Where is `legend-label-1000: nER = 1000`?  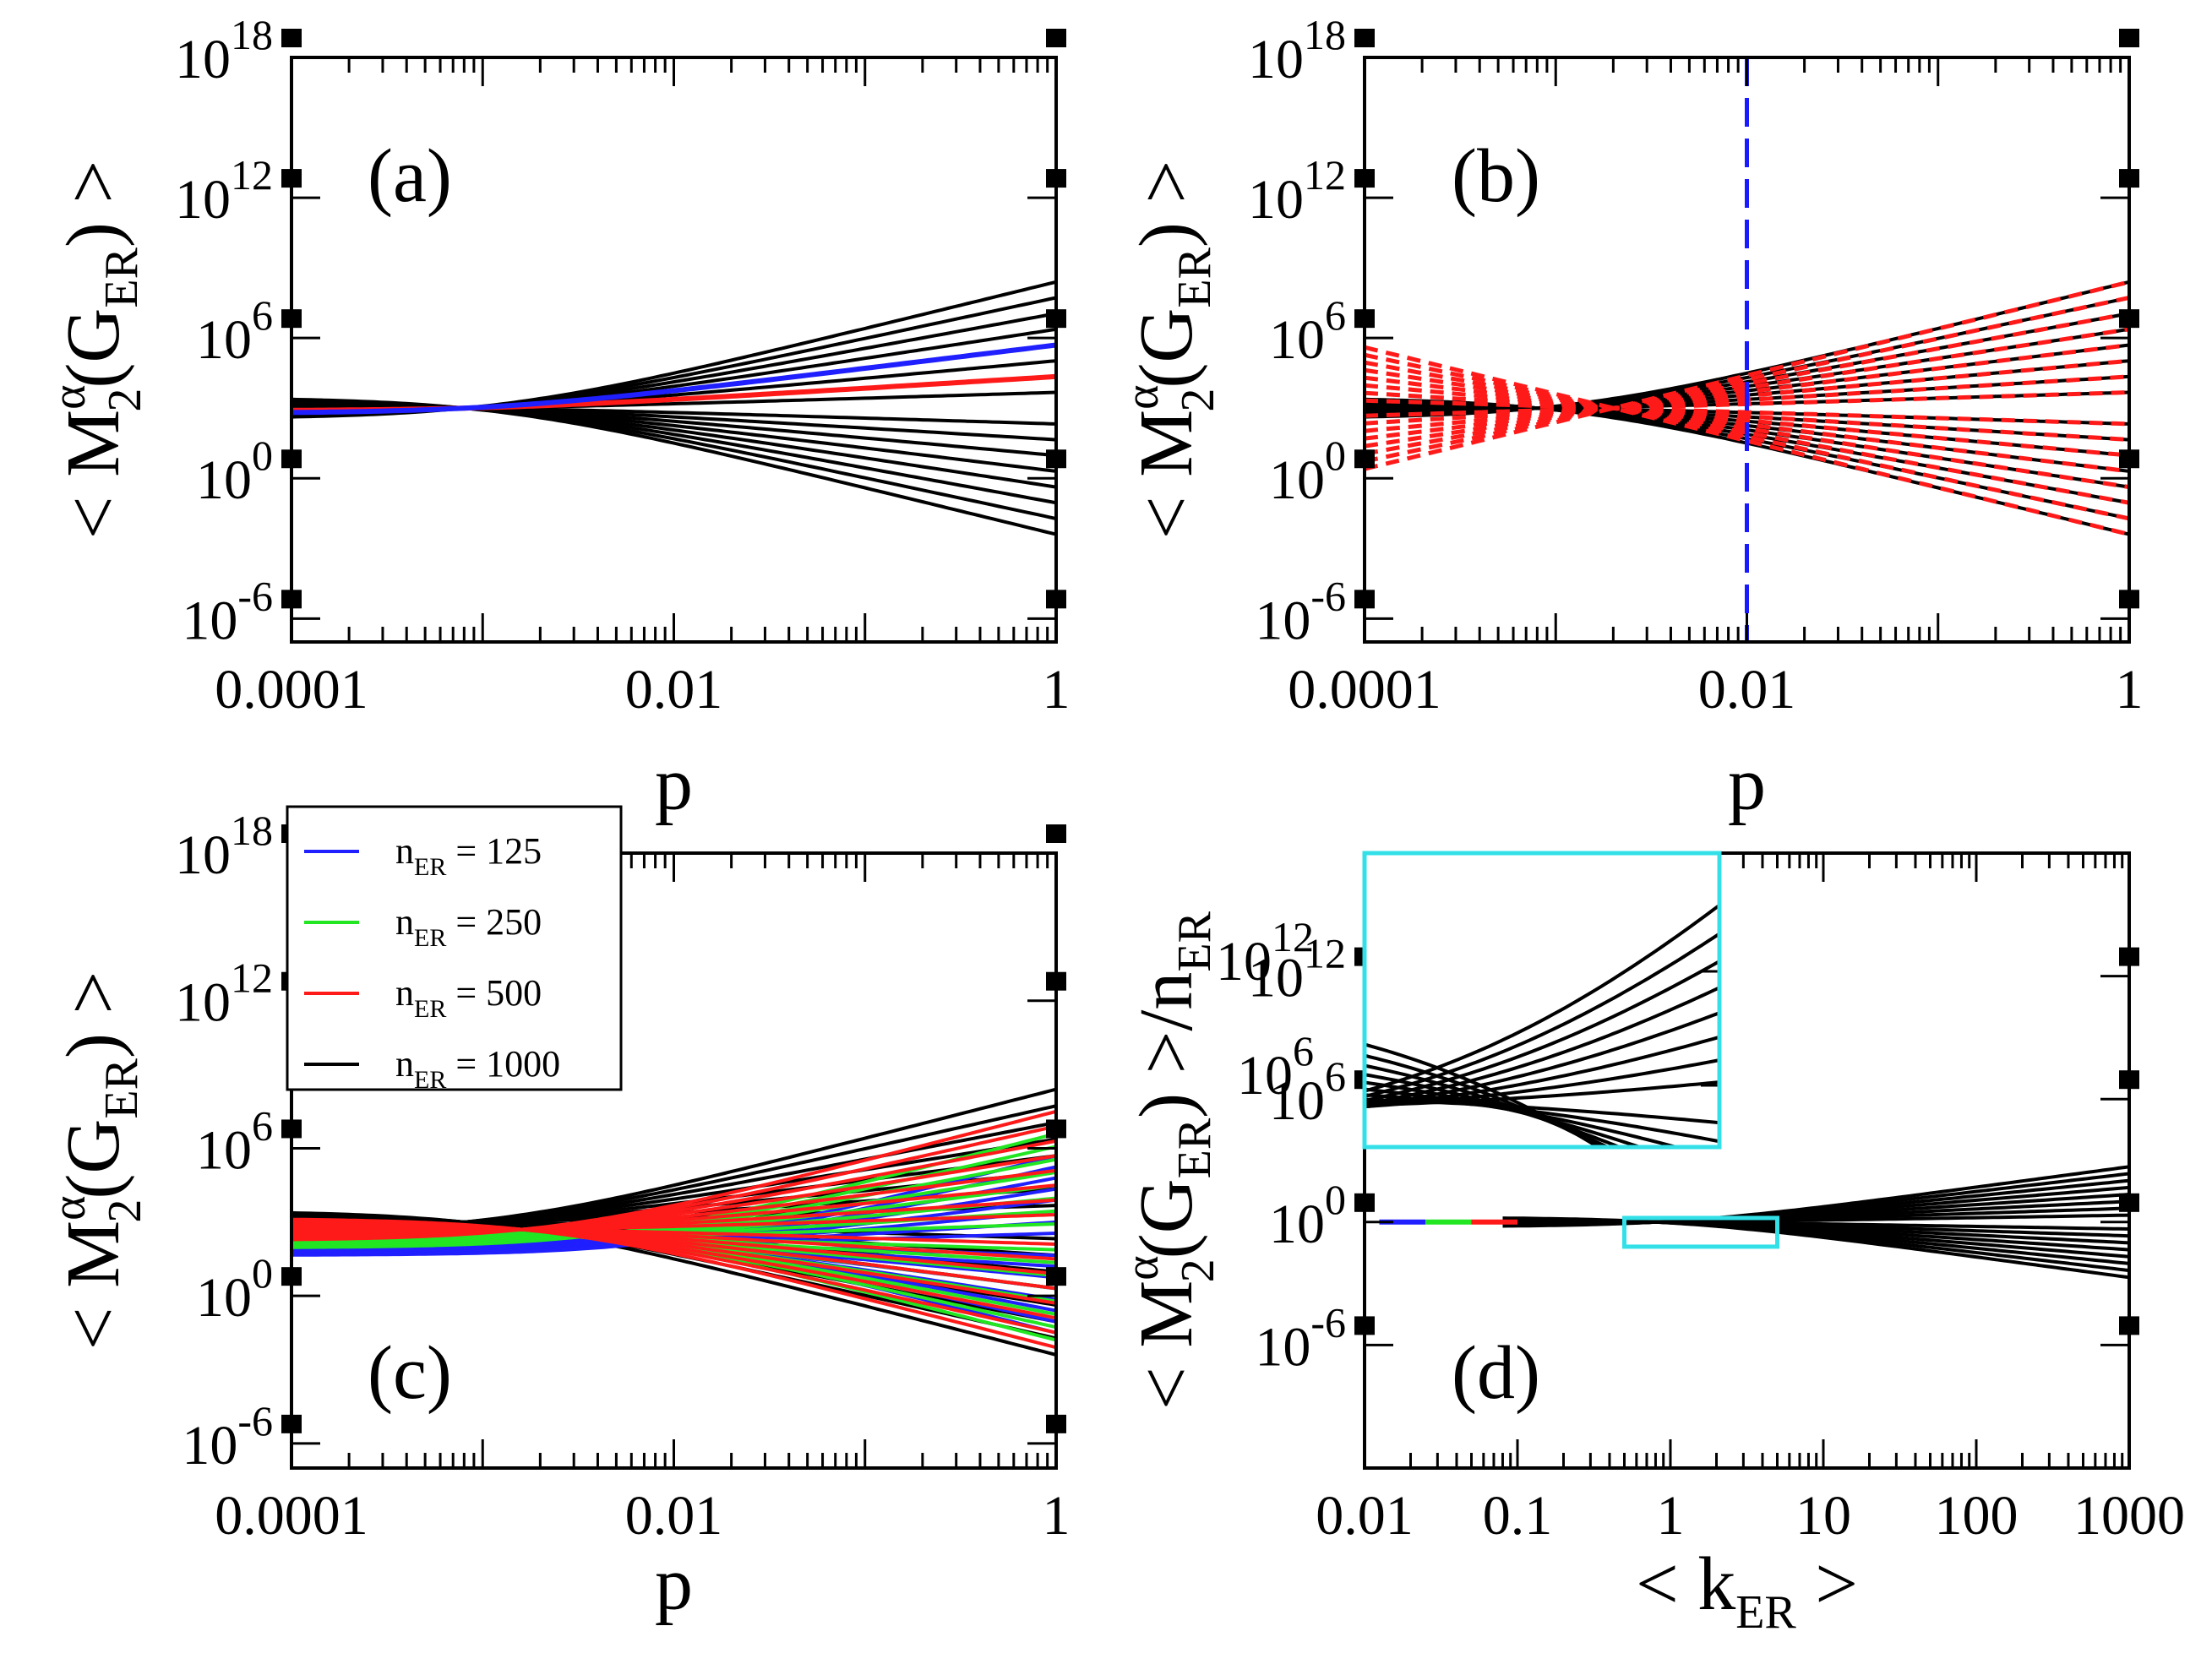 legend-label-1000: nER = 1000 is located at coordinates (478, 1068).